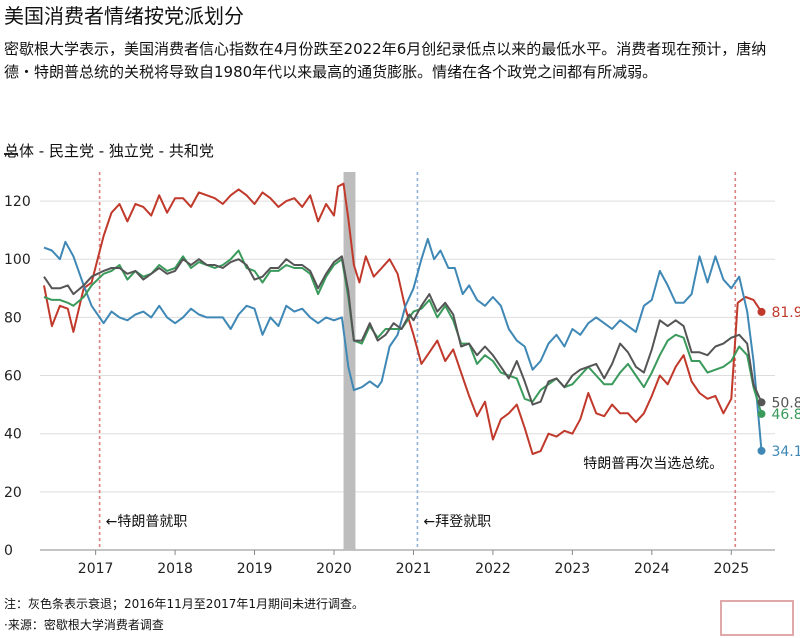 The height and width of the screenshot is (638, 800). I want to click on y-tick-label: 120, so click(17, 202).